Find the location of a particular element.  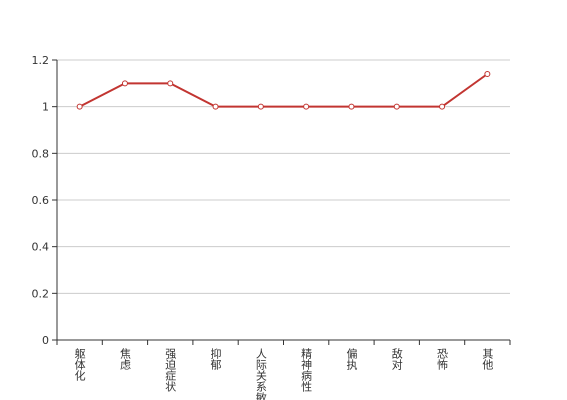

x-tick-label: 恐怖 is located at coordinates (442, 359).